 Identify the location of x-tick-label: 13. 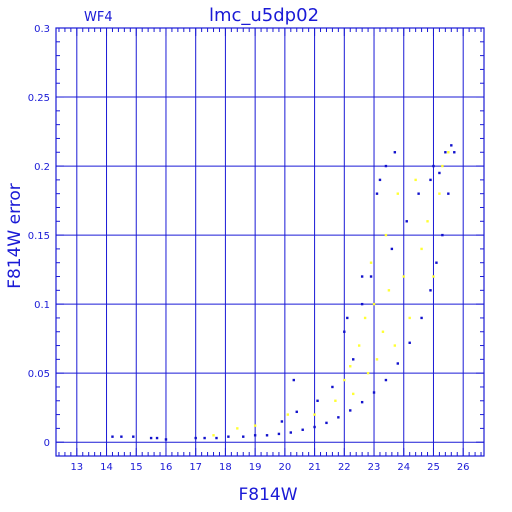
(76, 467).